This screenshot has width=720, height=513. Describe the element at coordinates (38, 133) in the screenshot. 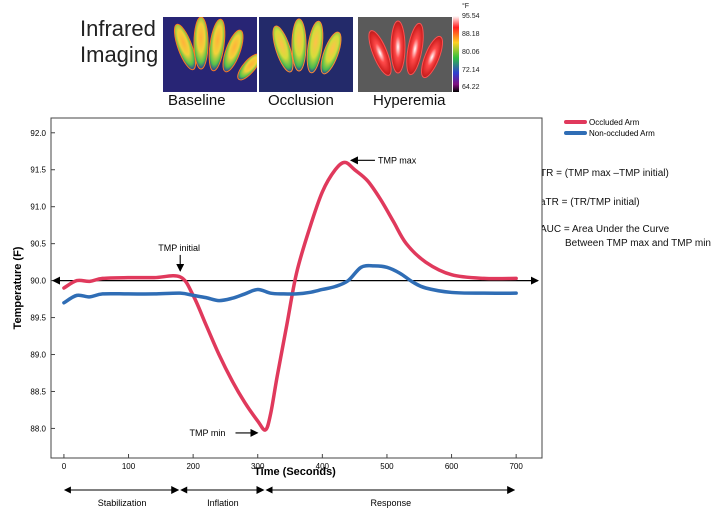

I see `y-tick-label: 92.0` at that location.